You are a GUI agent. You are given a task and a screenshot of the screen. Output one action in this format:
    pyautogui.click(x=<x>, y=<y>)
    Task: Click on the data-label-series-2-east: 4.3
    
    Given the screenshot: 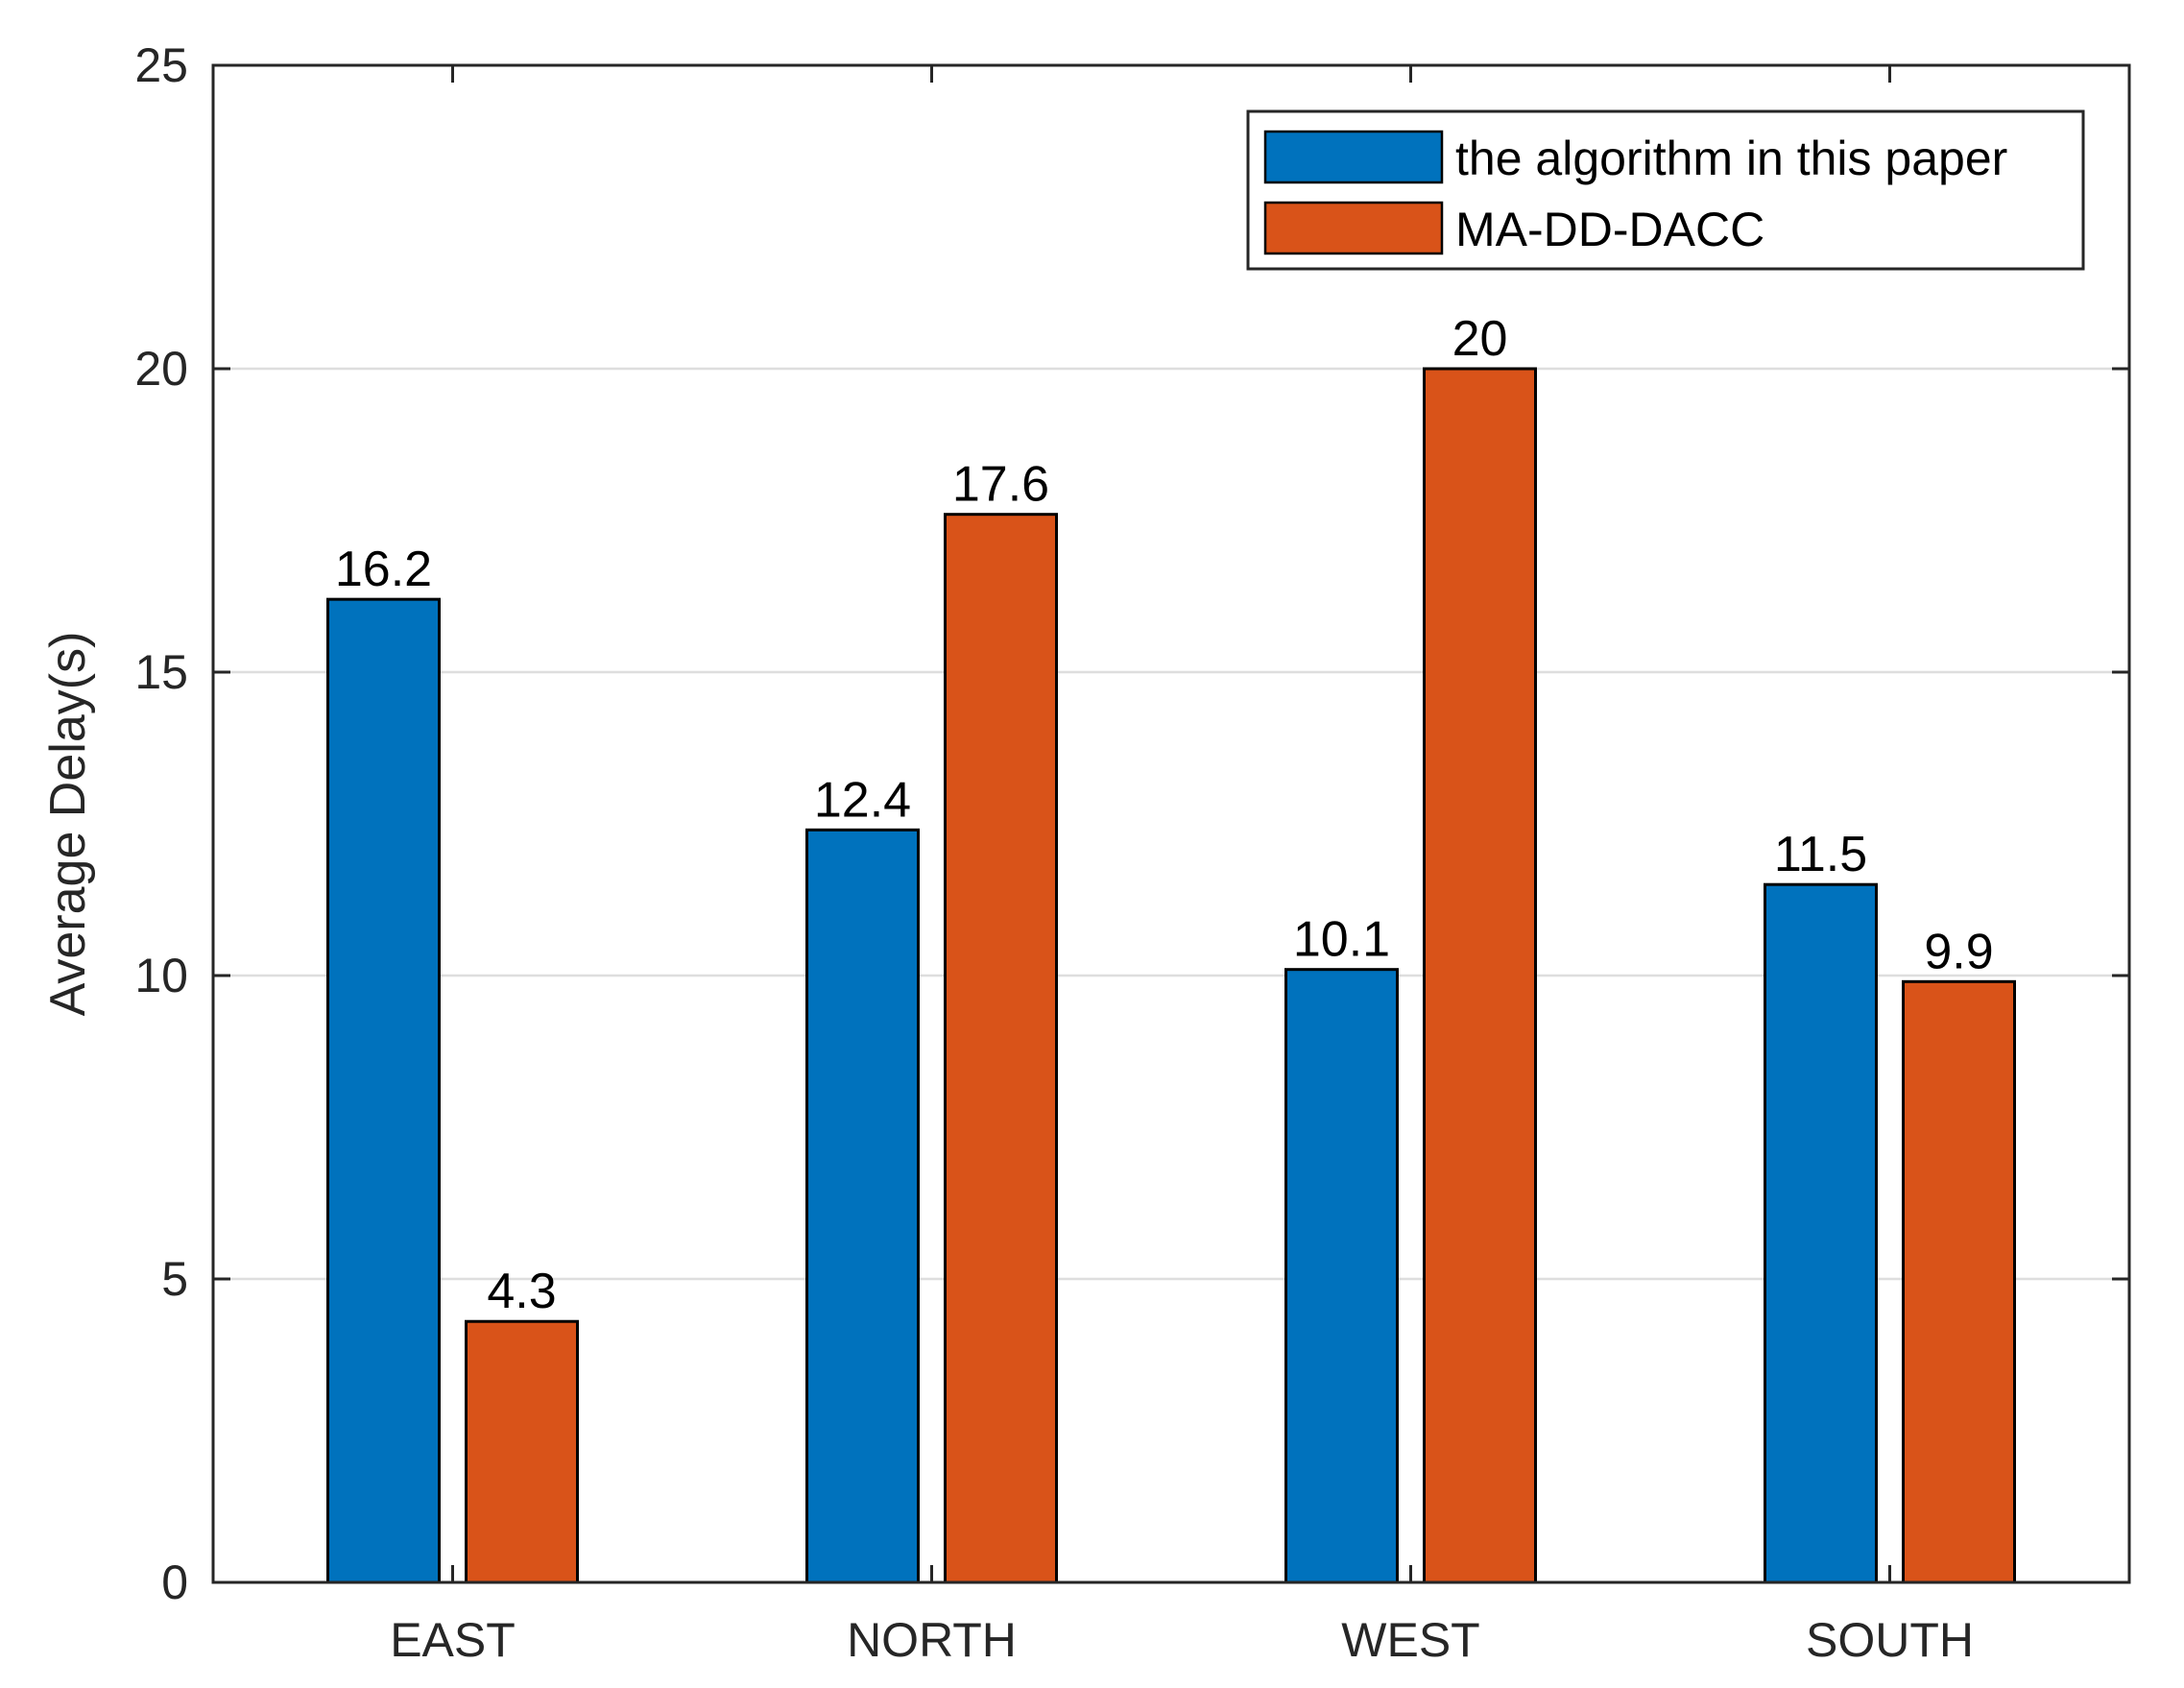 What is the action you would take?
    pyautogui.click(x=521, y=1291)
    